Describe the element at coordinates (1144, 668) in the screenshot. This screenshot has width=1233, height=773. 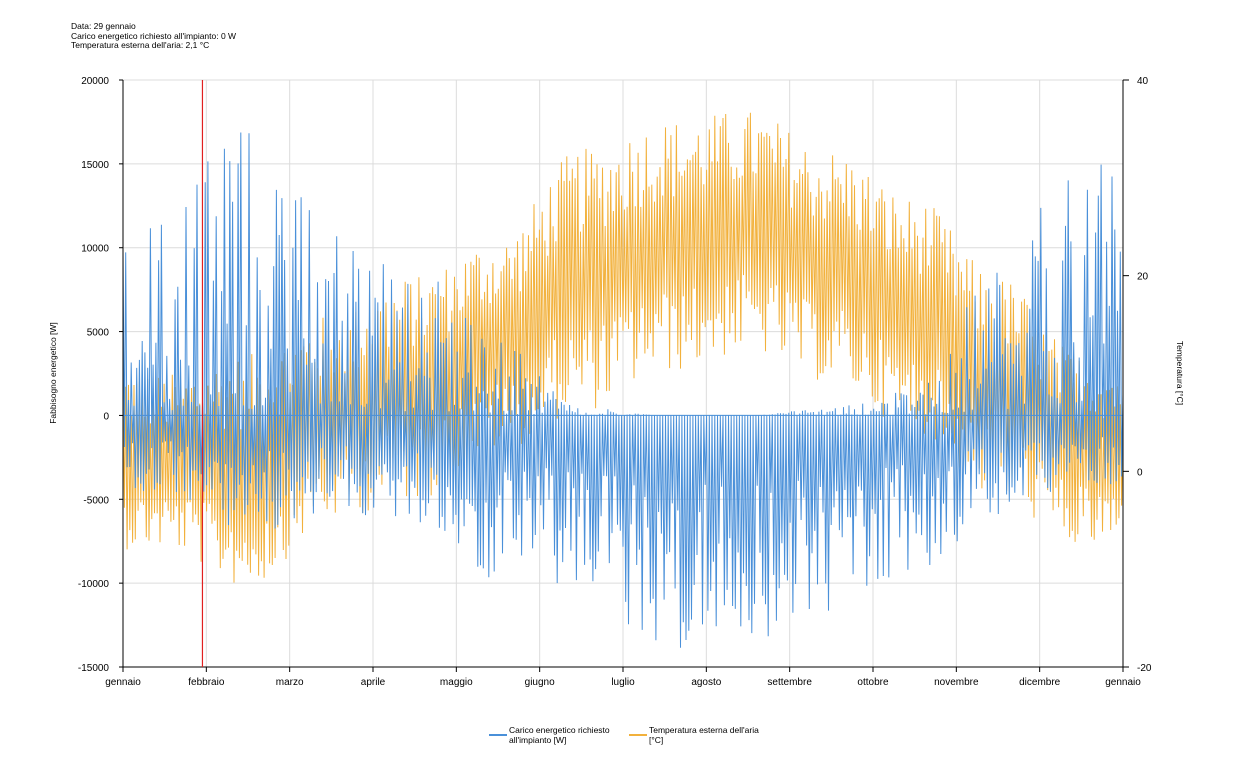
I see `y2-tick-label: -20` at that location.